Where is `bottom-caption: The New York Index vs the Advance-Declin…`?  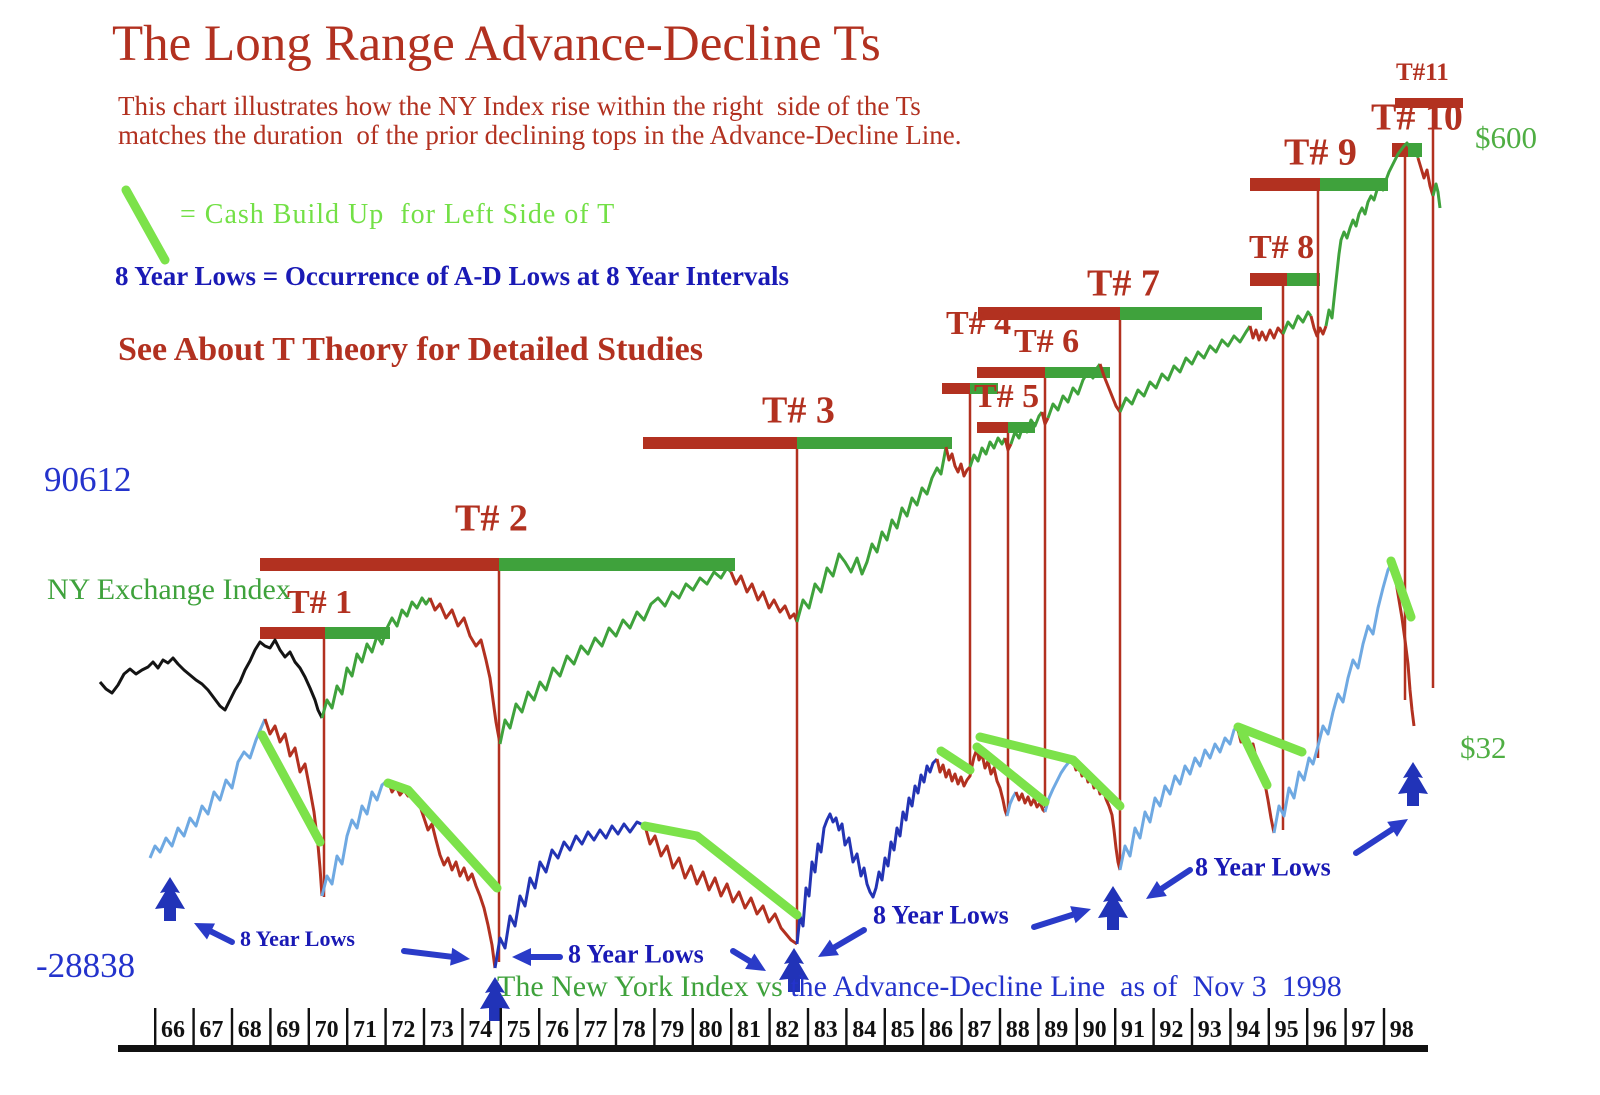
bottom-caption: The New York Index vs the Advance-Declin… is located at coordinates (919, 987).